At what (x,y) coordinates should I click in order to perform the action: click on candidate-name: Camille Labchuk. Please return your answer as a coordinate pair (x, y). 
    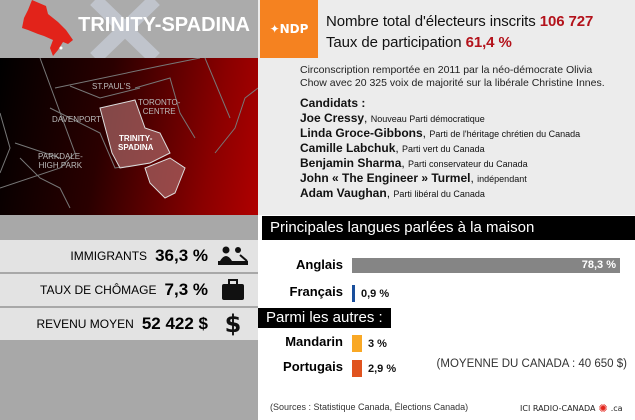
    Looking at the image, I should click on (348, 148).